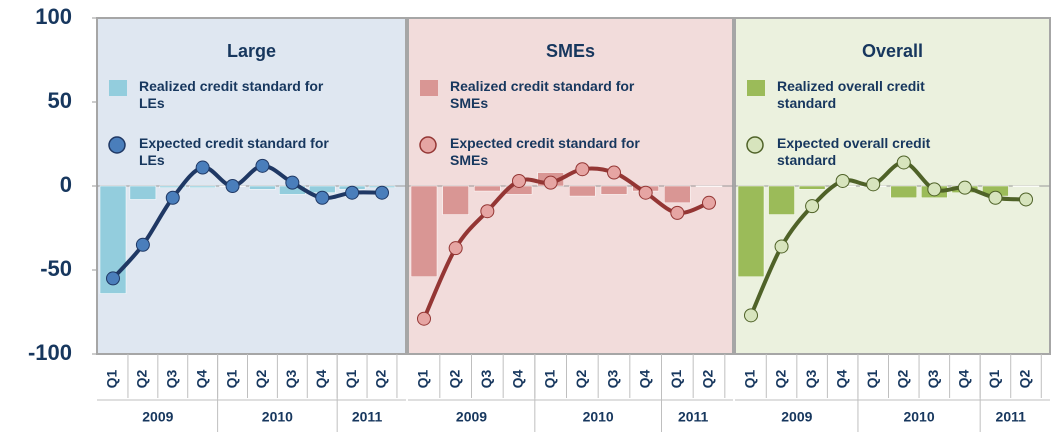  Describe the element at coordinates (892, 51) in the screenshot. I see `panel-title: Overall` at that location.